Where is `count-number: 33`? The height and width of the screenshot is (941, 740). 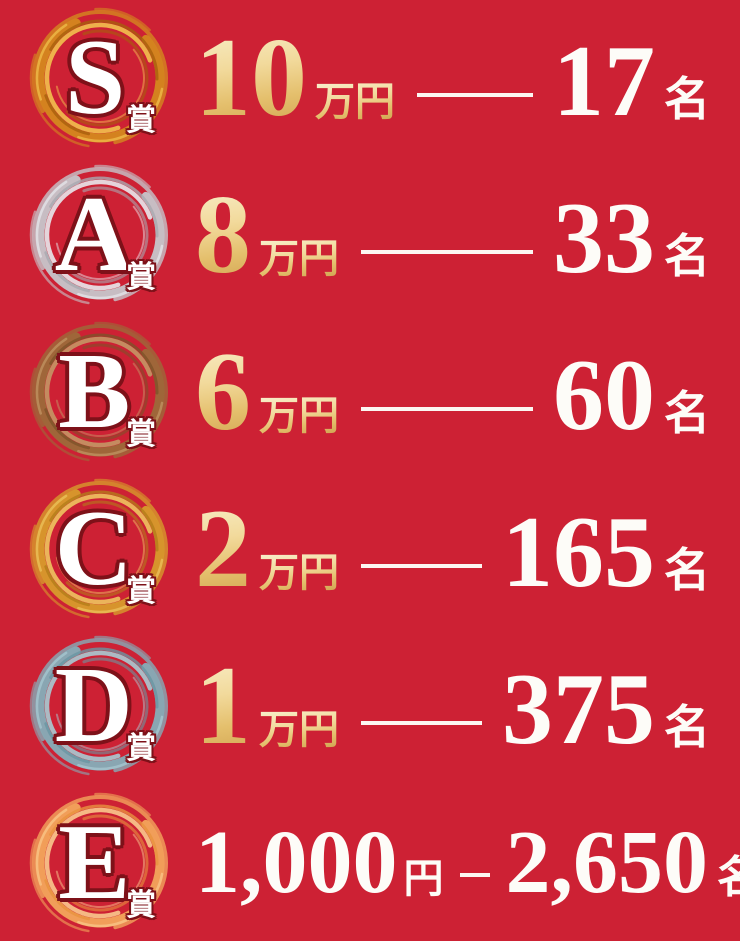 count-number: 33 is located at coordinates (604, 239).